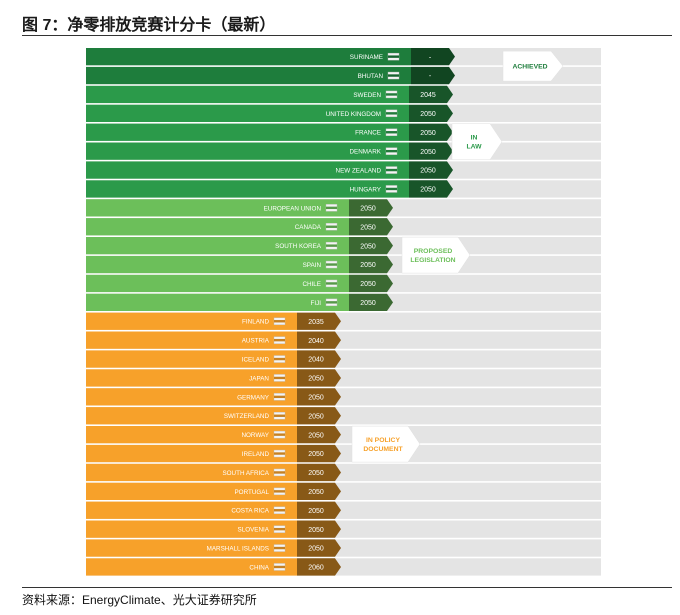  What do you see at coordinates (256, 341) in the screenshot?
I see `country-label-austria: AUSTRIA` at bounding box center [256, 341].